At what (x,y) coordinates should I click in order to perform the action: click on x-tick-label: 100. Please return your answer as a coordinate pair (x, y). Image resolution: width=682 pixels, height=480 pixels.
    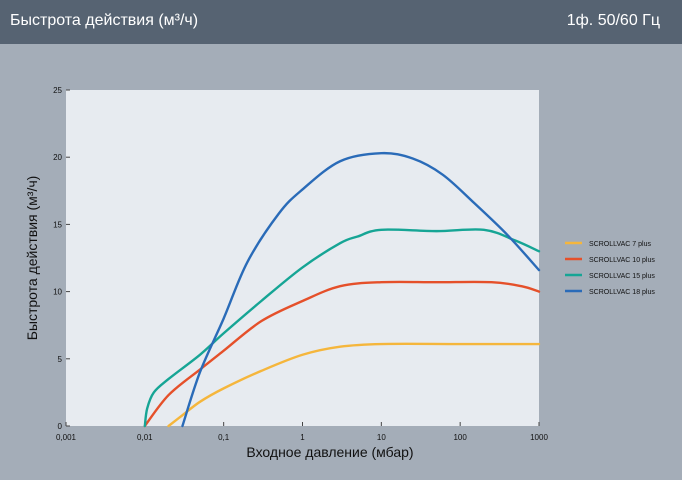
    Looking at the image, I should click on (460, 437).